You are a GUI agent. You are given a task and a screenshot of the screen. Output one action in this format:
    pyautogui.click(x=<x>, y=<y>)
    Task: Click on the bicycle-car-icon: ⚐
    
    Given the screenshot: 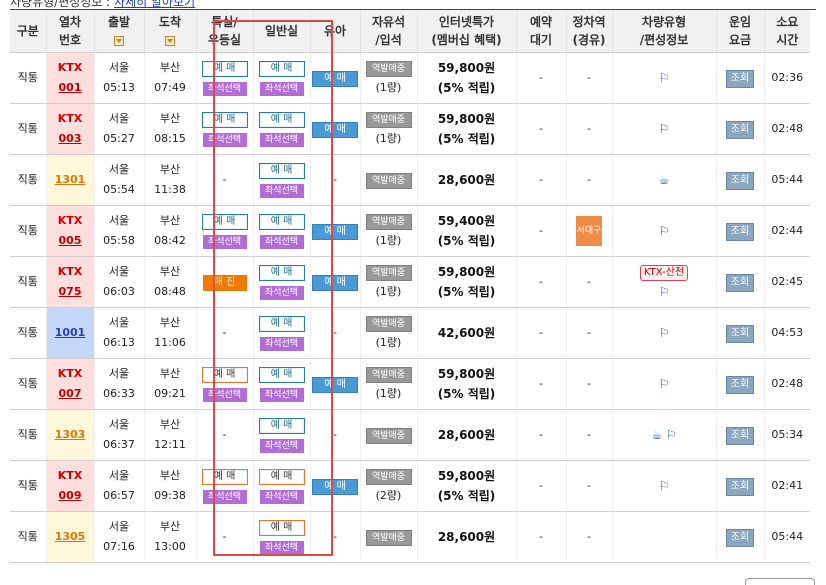 What is the action you would take?
    pyautogui.click(x=671, y=434)
    